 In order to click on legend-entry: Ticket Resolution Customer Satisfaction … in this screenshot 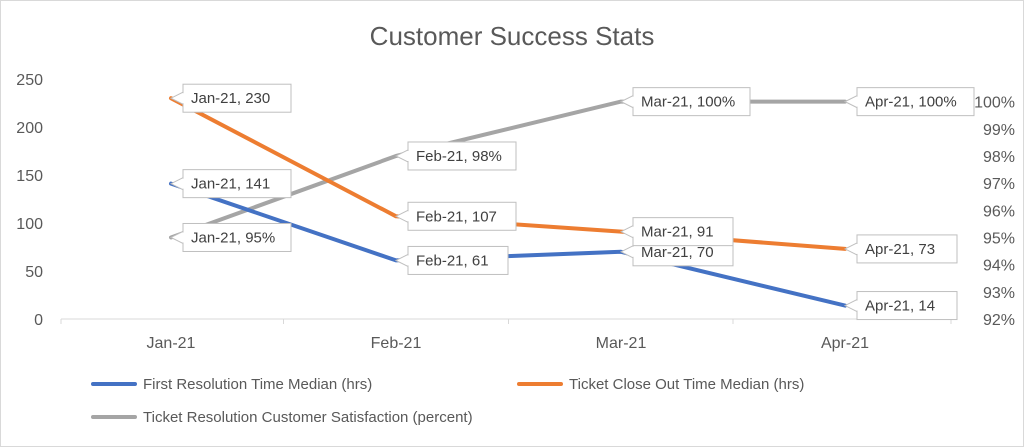, I will do `click(308, 417)`.